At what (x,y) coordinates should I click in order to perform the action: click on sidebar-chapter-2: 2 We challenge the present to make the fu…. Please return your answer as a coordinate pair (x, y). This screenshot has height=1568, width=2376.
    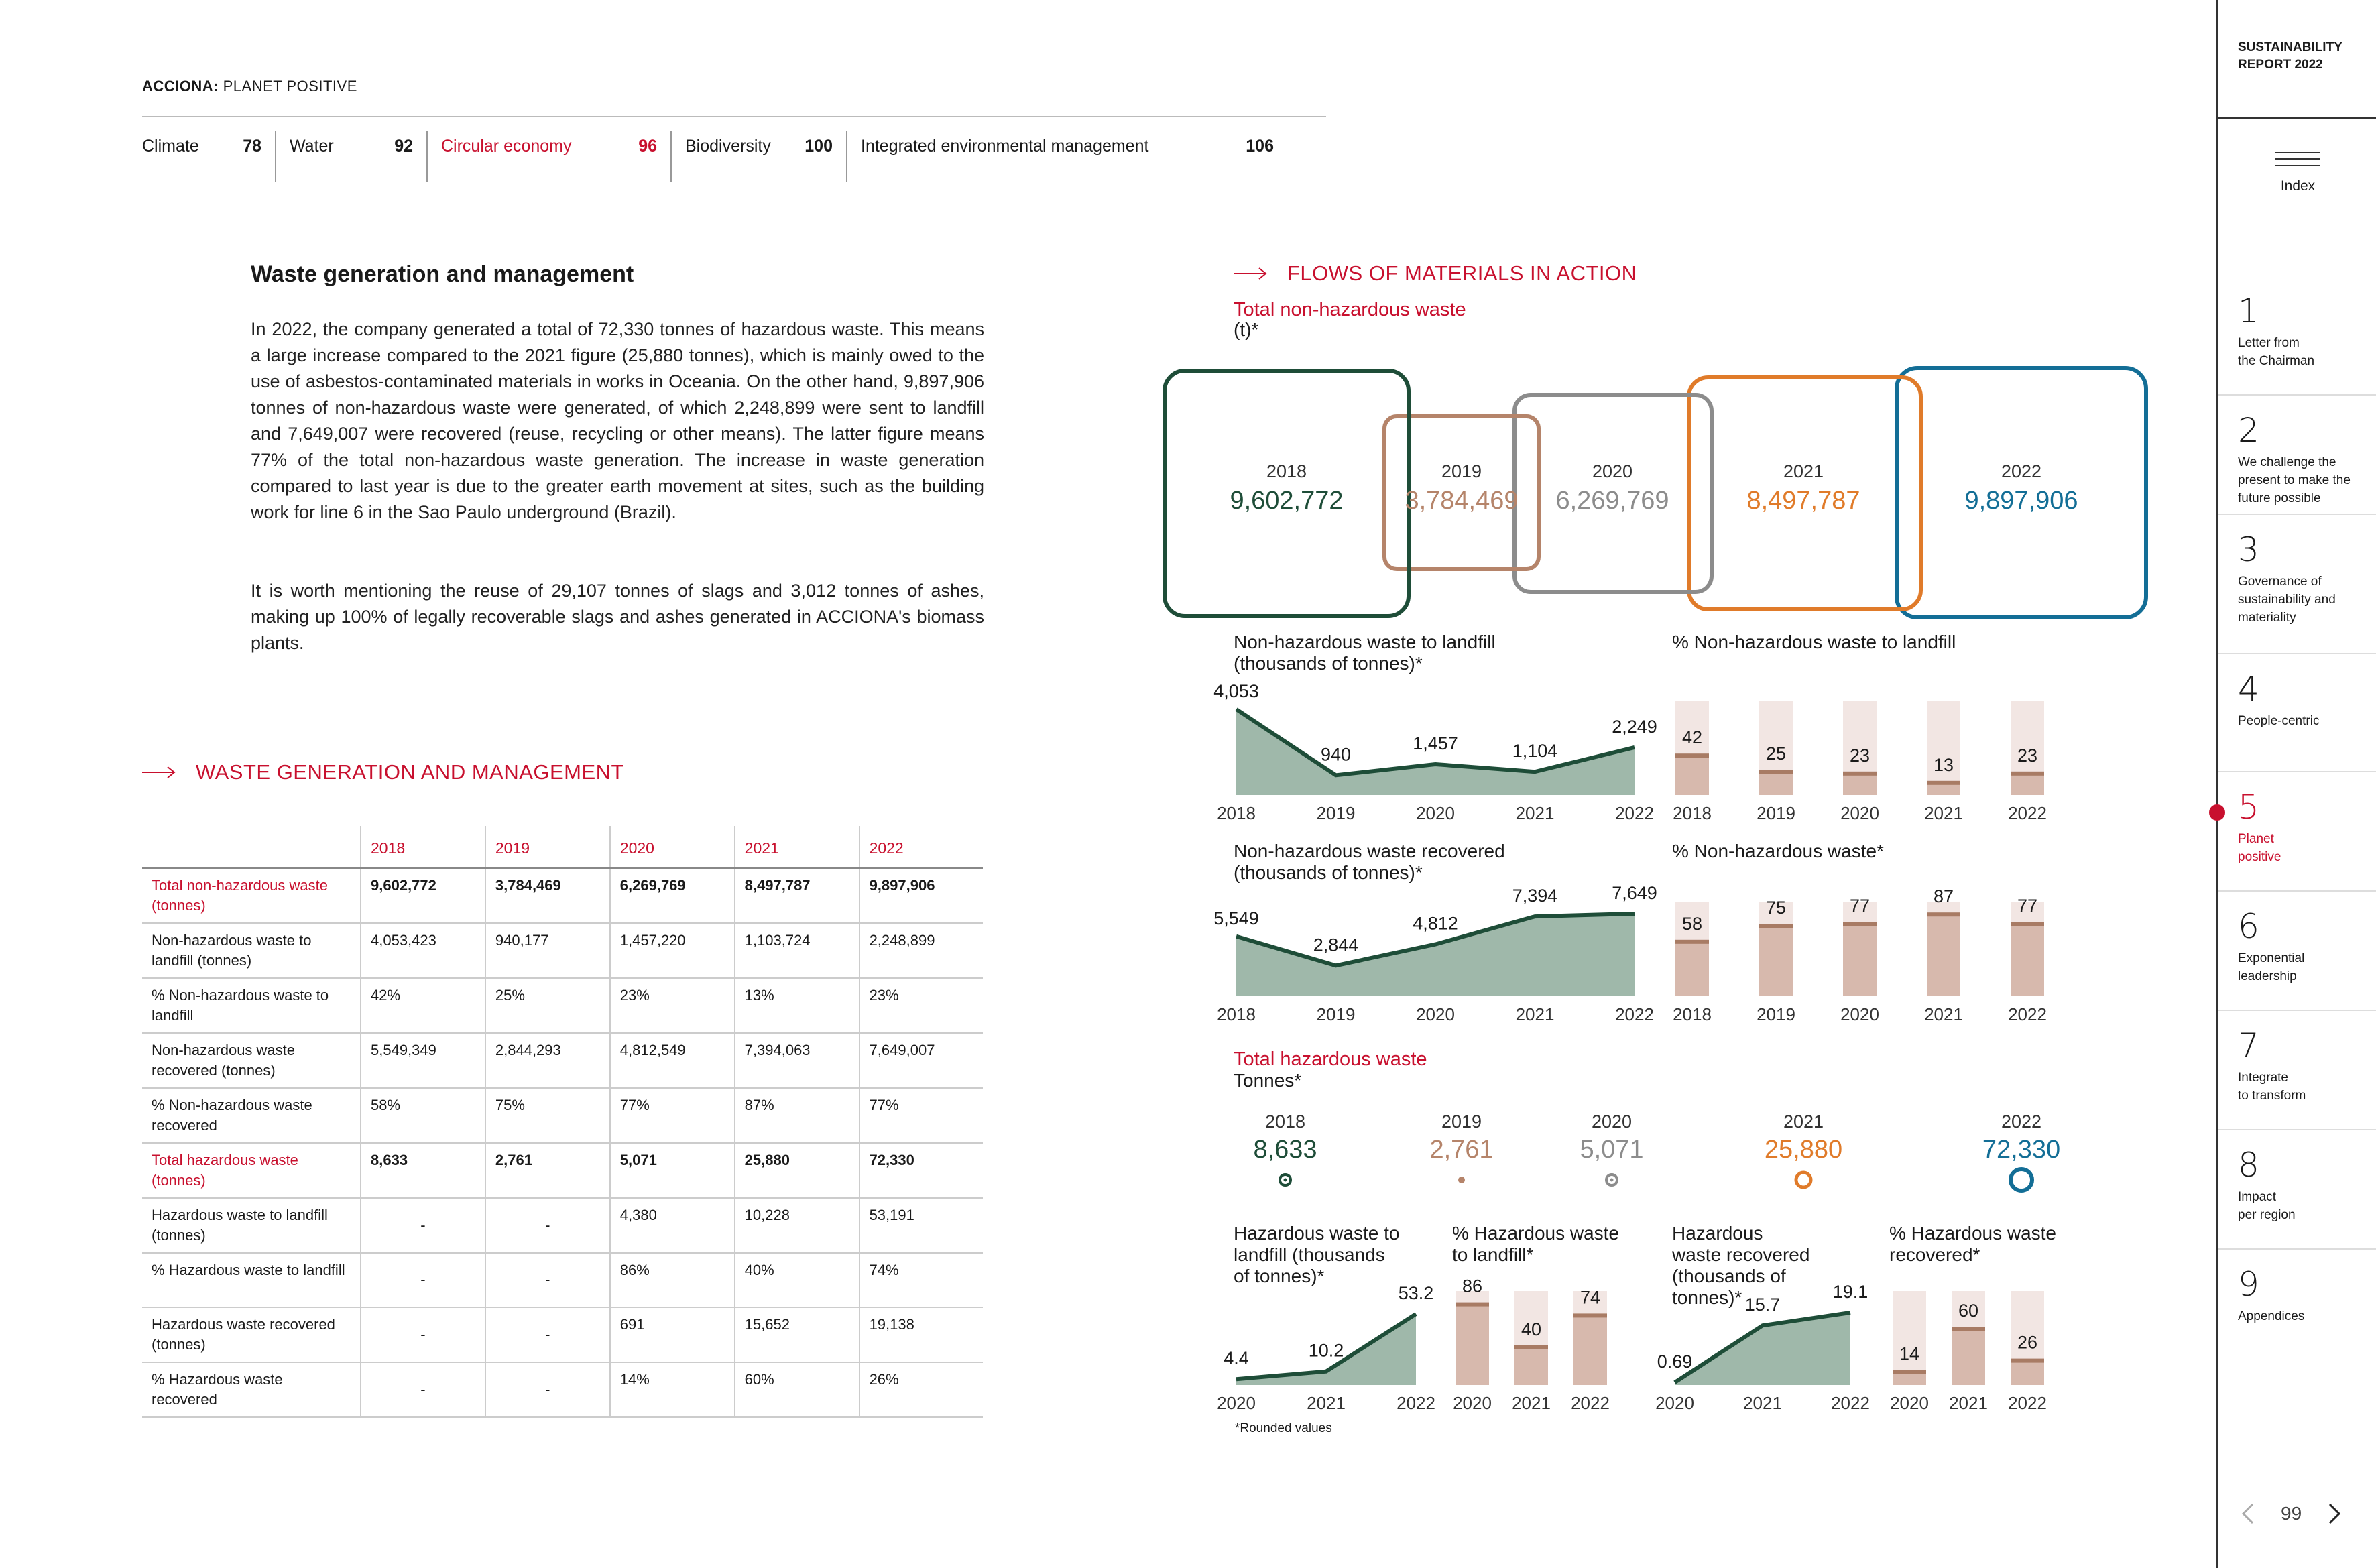
    Looking at the image, I should click on (2305, 460).